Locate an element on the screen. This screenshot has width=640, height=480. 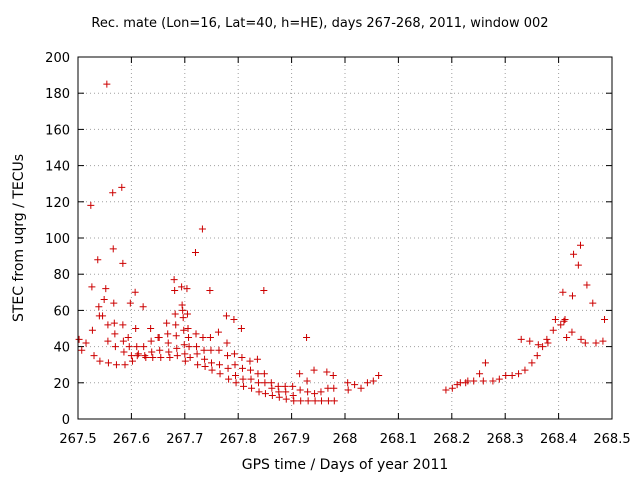
y-tick-label: 140 is located at coordinates (57, 167).